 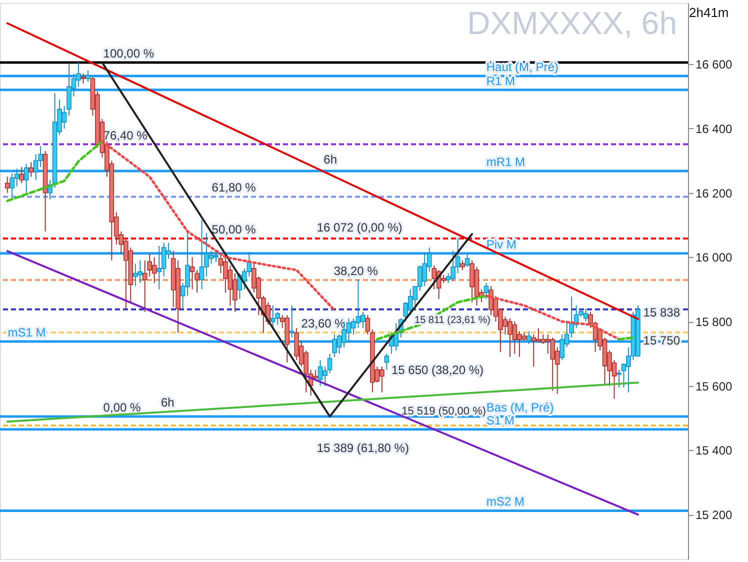 I want to click on y-tick-label: 16 600, so click(x=714, y=65).